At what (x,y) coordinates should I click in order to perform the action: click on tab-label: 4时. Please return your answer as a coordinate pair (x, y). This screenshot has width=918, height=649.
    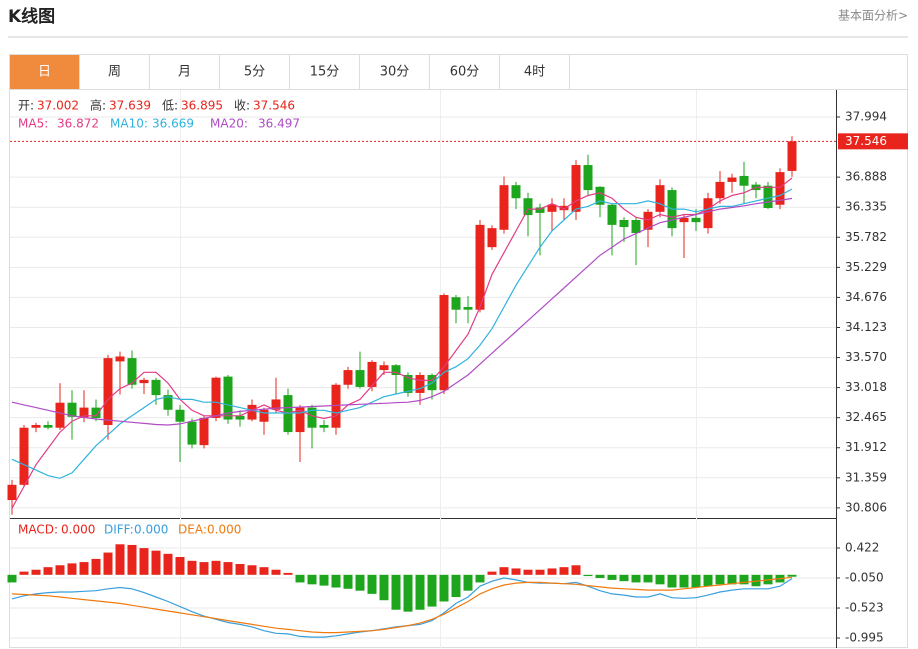
    Looking at the image, I should click on (534, 72).